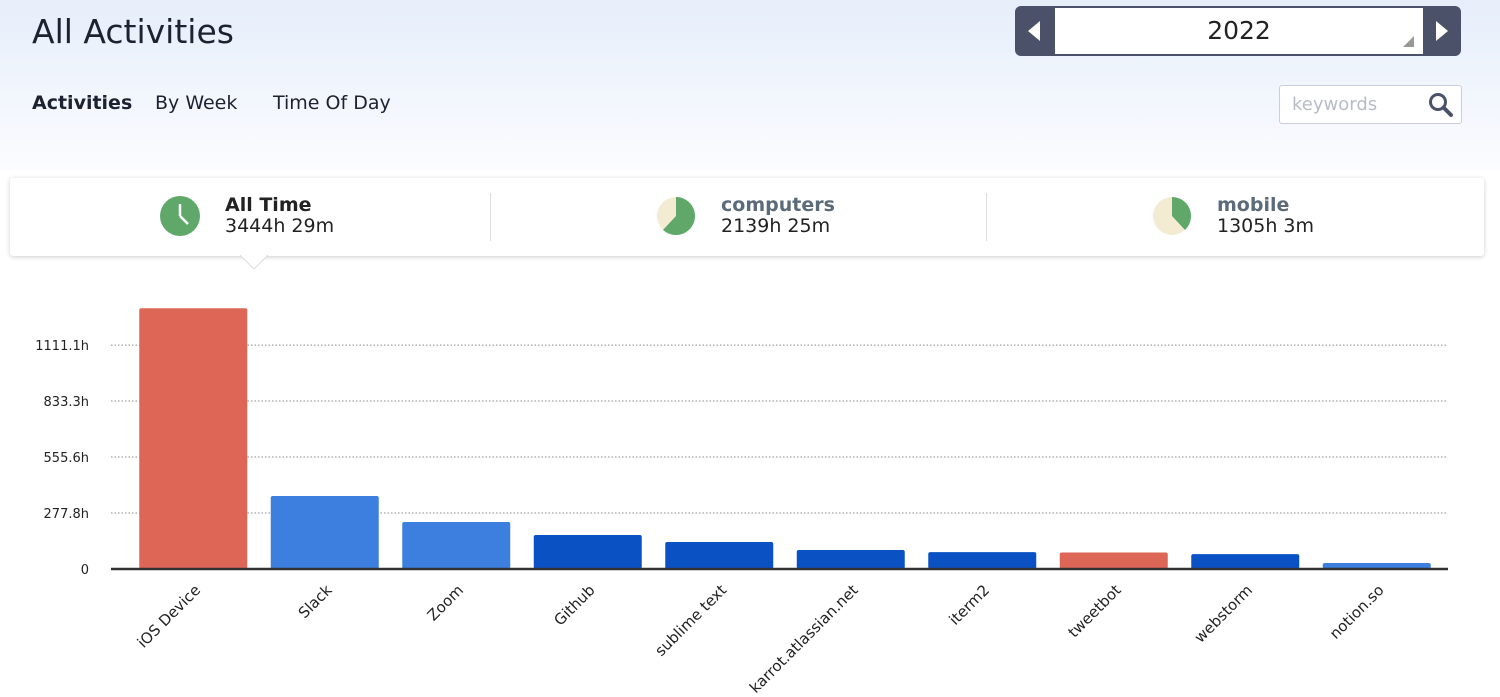 The height and width of the screenshot is (697, 1500). I want to click on x-tick-label: iOS Device, so click(169, 616).